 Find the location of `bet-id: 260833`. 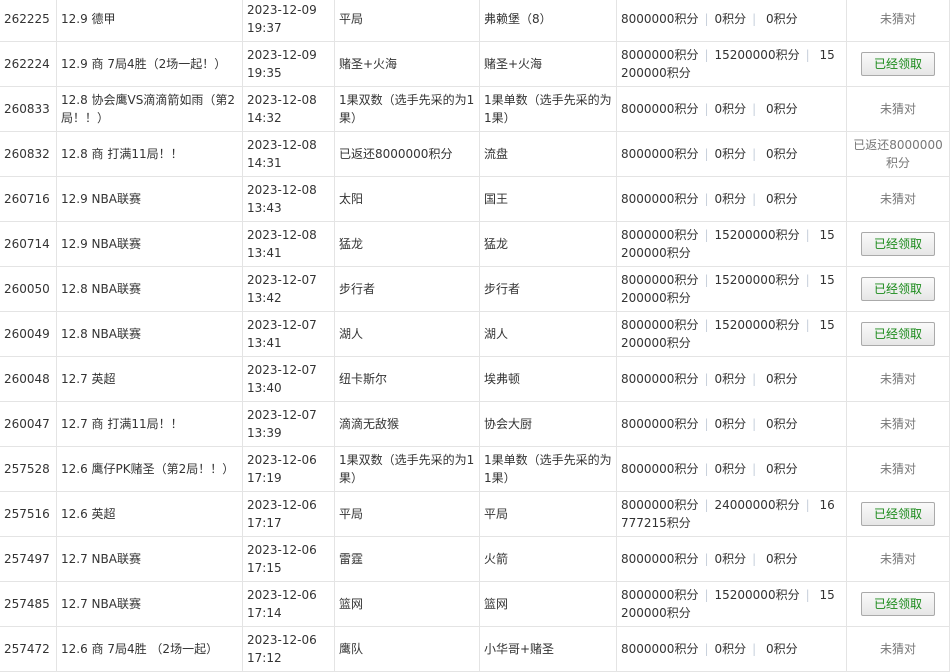

bet-id: 260833 is located at coordinates (27, 109).